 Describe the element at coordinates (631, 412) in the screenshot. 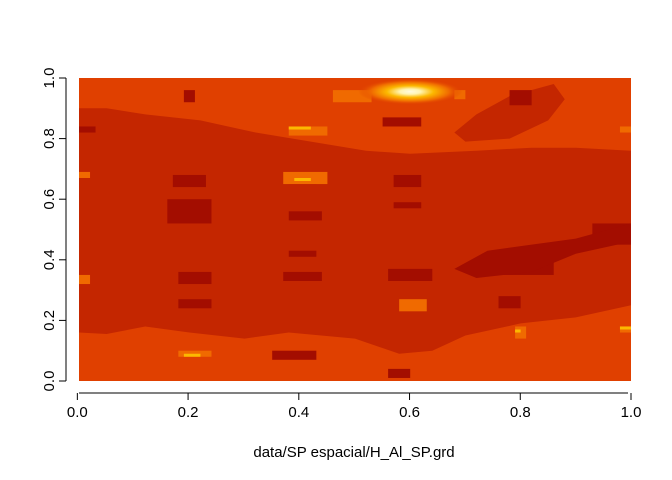

I see `x-tick-label: 1.0` at that location.